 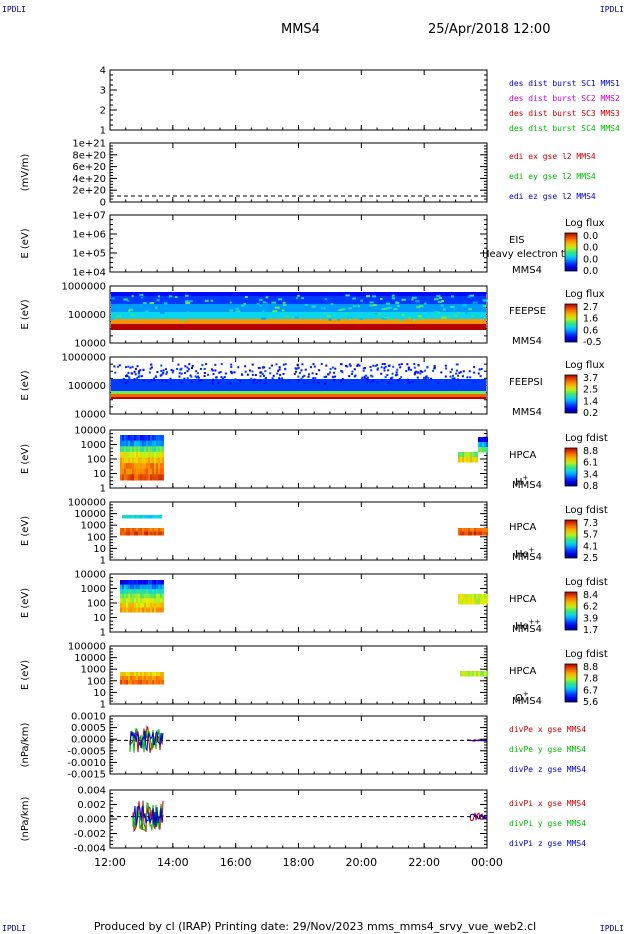 What do you see at coordinates (361, 862) in the screenshot?
I see `x-tick-label: 20:00` at bounding box center [361, 862].